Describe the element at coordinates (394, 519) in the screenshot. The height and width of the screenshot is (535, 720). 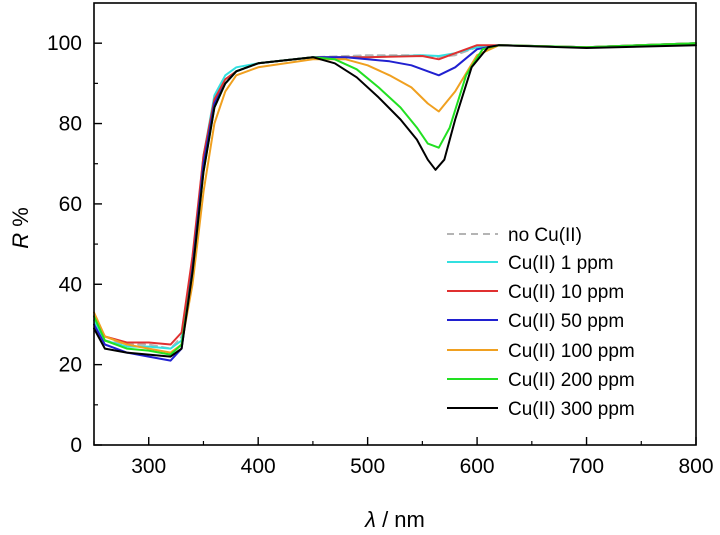
I see `x-axis-title: λ / nm` at that location.